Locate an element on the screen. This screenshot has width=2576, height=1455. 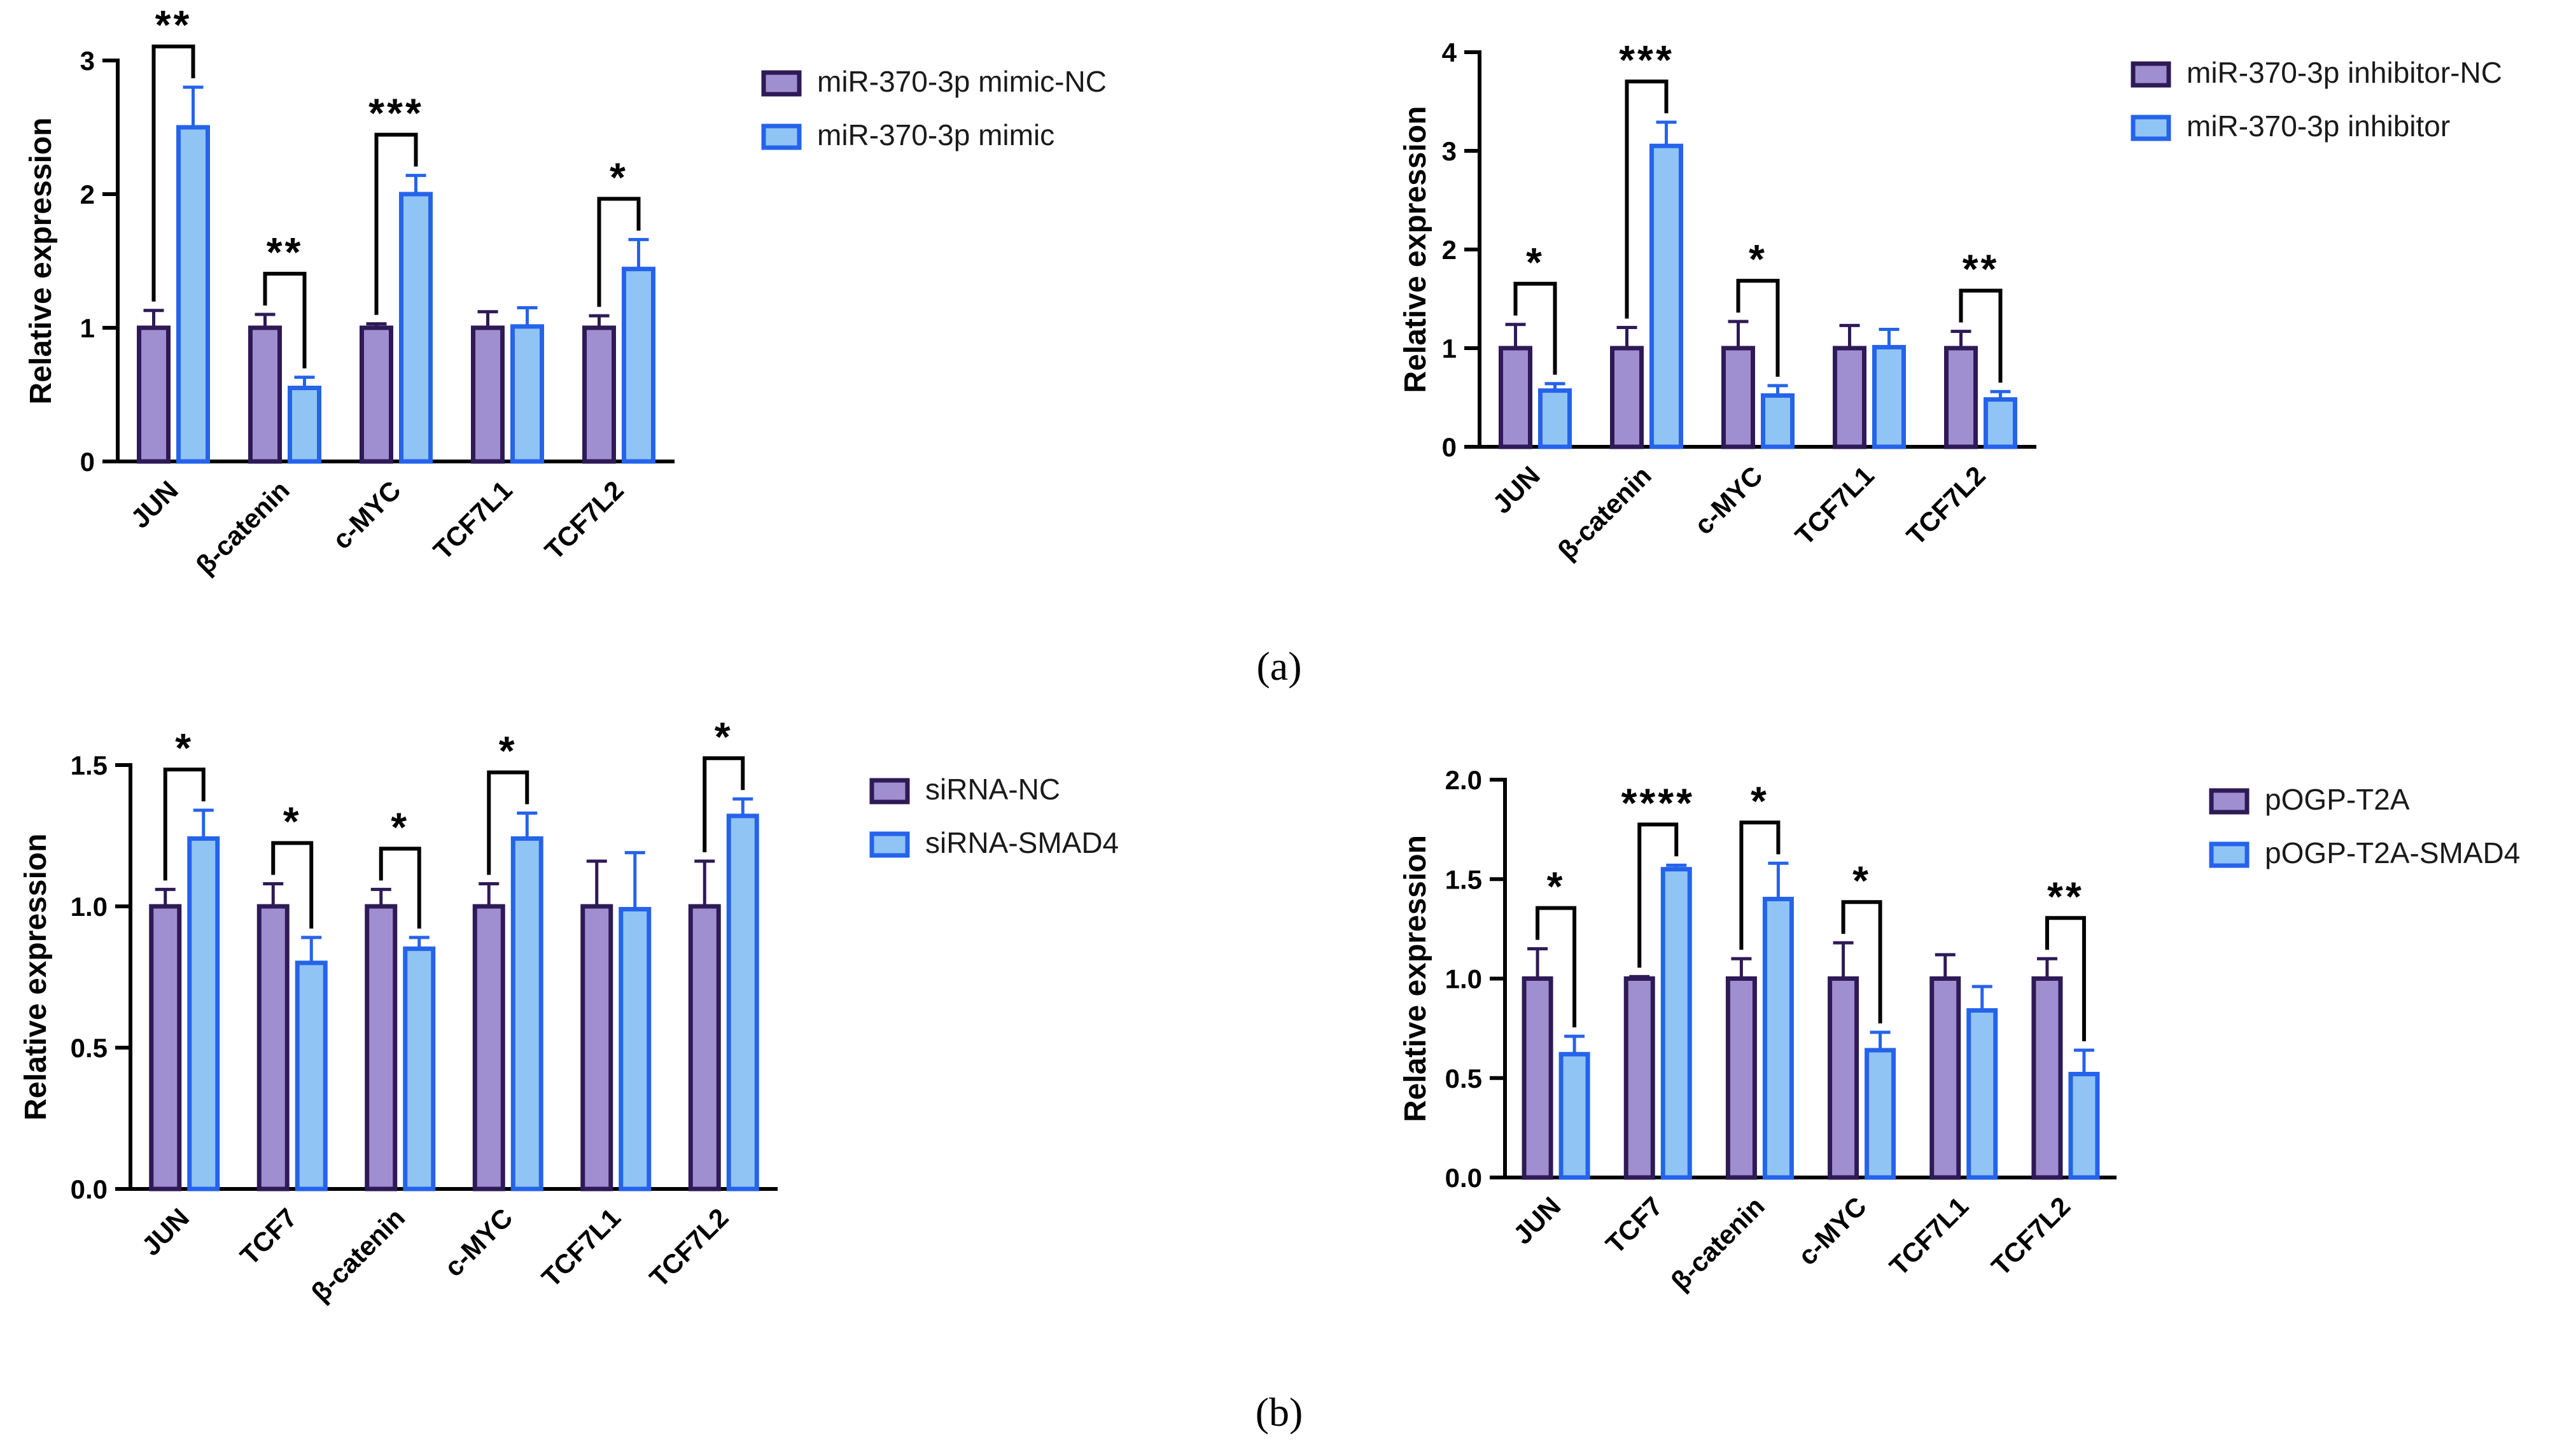
legend-label: siRNA-SMAD4 is located at coordinates (1022, 843).